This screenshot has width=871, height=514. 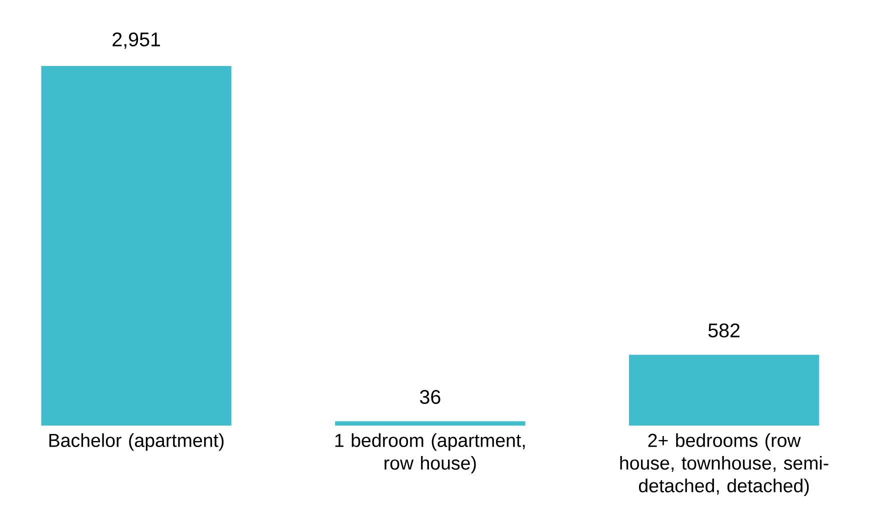 I want to click on data-label: 36, so click(x=430, y=397).